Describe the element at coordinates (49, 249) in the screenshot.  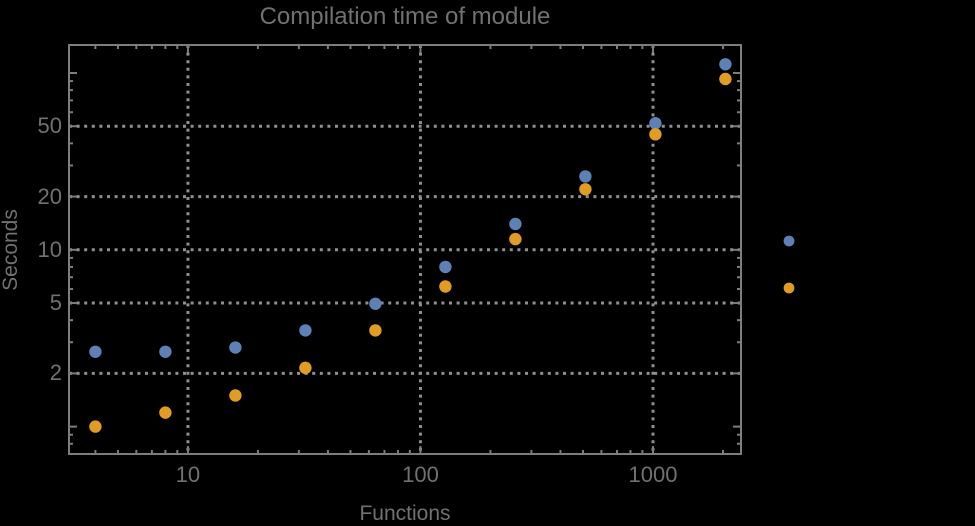
I see `y-tick-label: 10` at that location.